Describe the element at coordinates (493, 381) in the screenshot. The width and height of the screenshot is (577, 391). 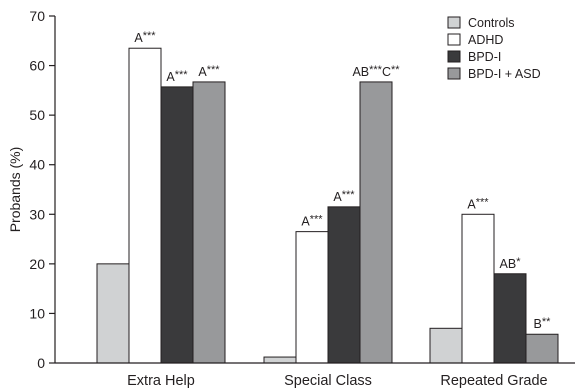
I see `x-category-label: Repeated Grade` at that location.